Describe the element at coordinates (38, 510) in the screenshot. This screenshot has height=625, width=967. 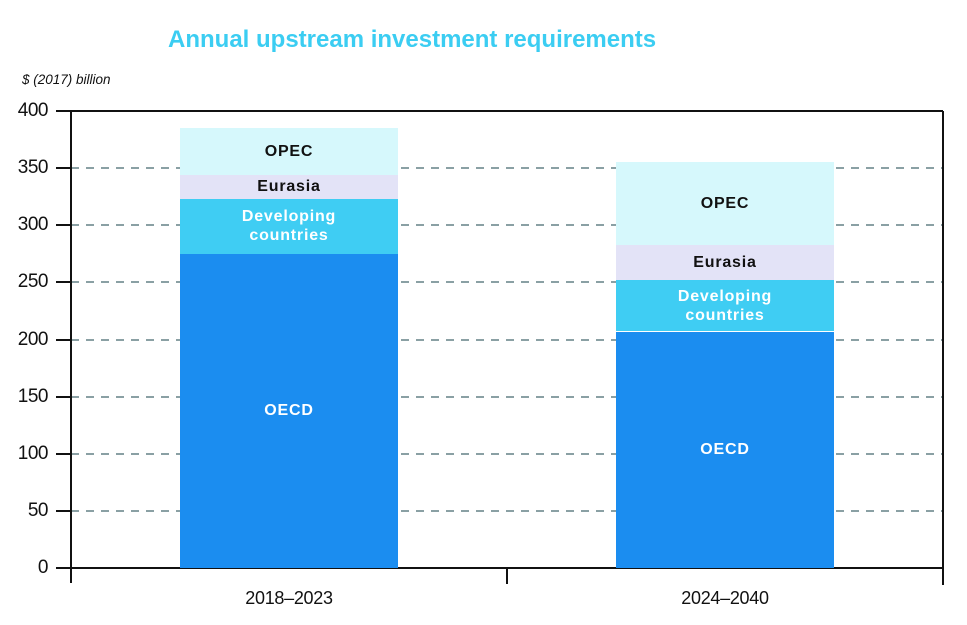
I see `y-tick-label: 50` at that location.